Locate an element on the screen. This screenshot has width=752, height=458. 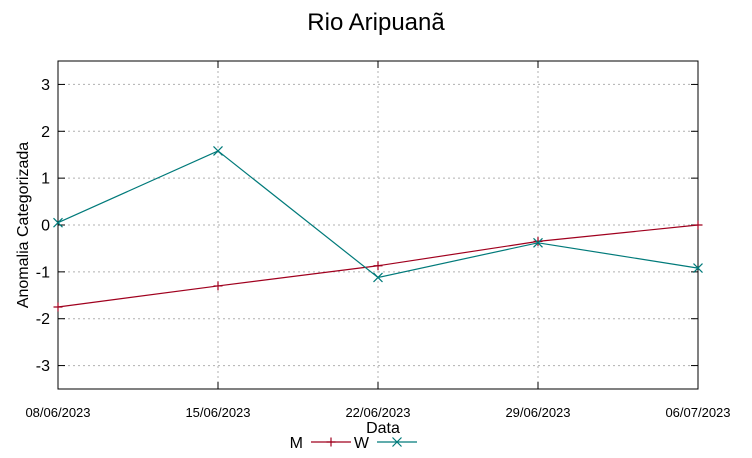
legend-item-W: W is located at coordinates (385, 443).